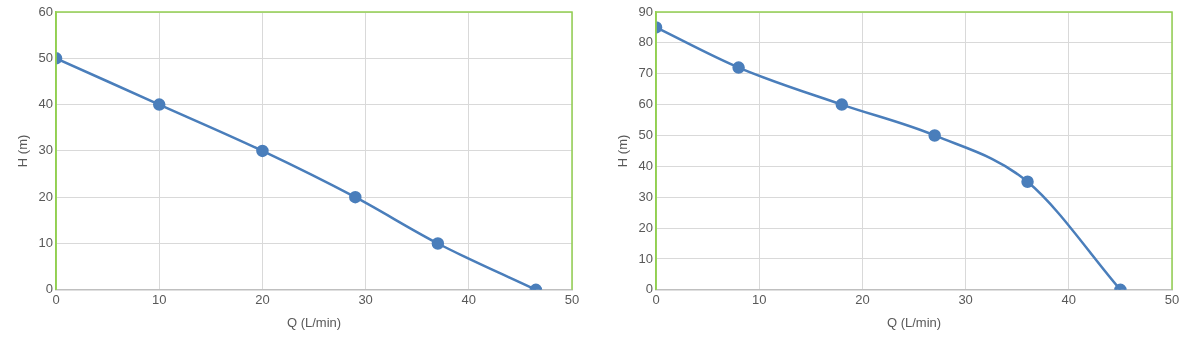 This screenshot has width=1200, height=349. Describe the element at coordinates (646, 11) in the screenshot. I see `y-tick-label: 90` at that location.